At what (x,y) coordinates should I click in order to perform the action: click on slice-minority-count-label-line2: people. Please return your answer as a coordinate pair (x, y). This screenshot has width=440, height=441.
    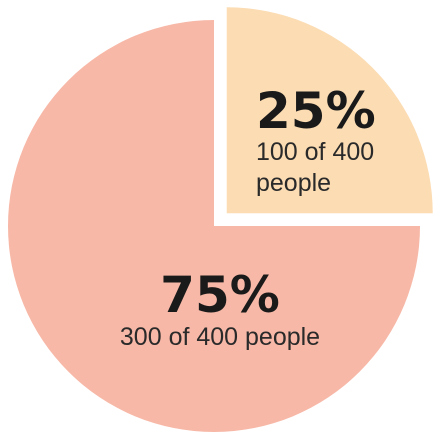
    Looking at the image, I should click on (293, 183).